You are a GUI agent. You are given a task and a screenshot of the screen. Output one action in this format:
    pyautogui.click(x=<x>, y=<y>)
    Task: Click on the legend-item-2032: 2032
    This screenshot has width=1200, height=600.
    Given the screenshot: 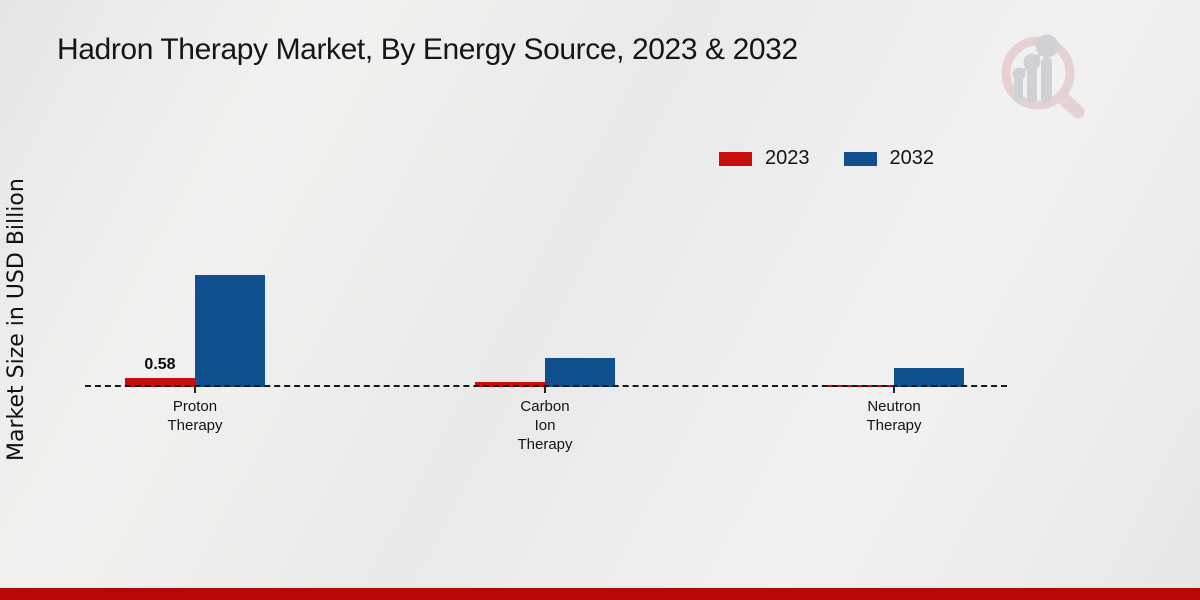 What is the action you would take?
    pyautogui.click(x=889, y=158)
    